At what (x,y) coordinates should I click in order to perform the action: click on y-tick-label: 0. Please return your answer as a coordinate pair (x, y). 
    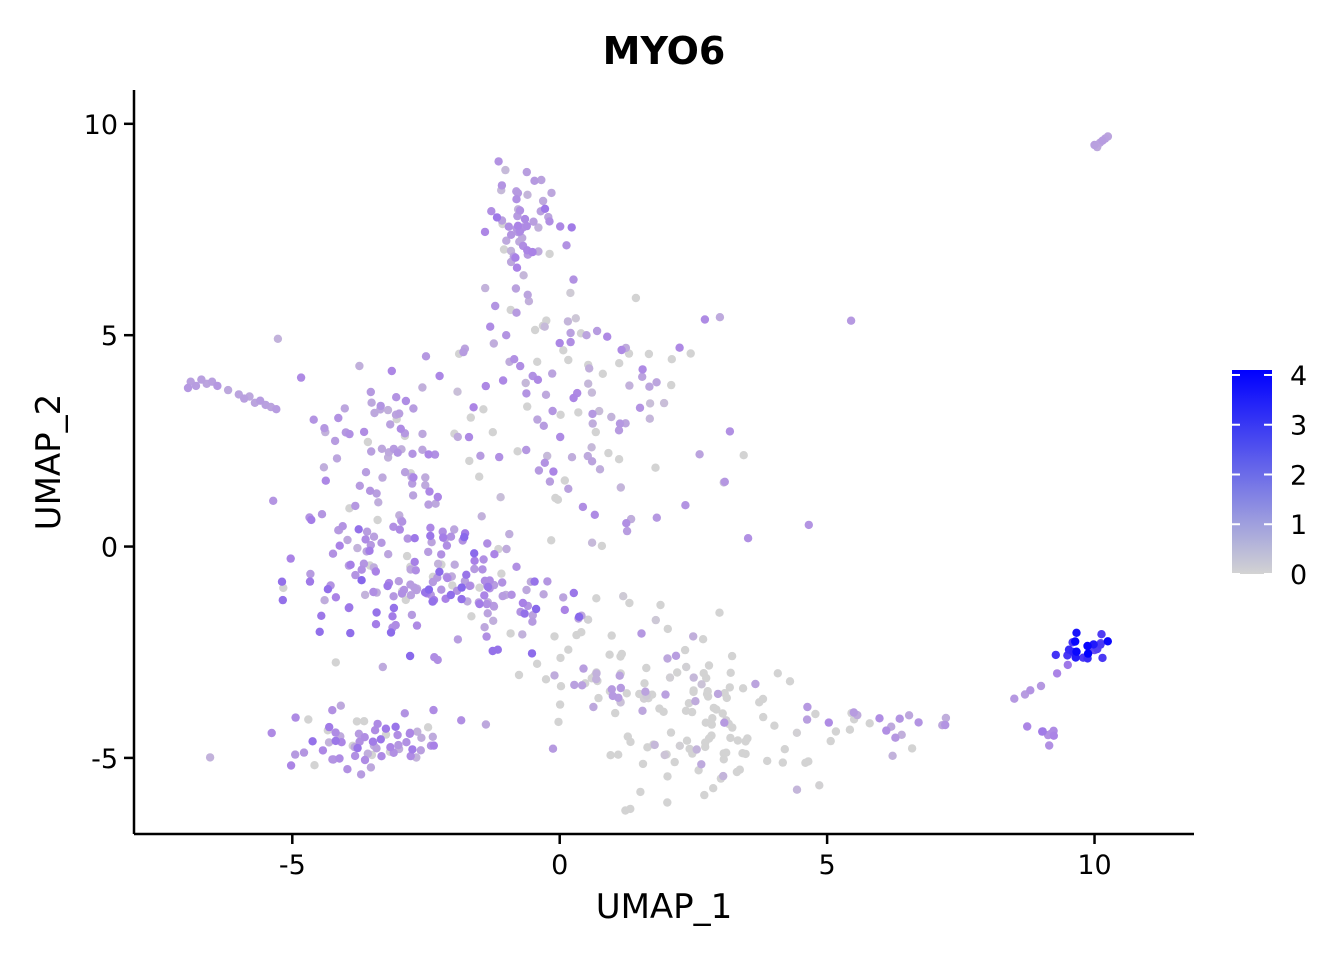
    Looking at the image, I should click on (109, 548).